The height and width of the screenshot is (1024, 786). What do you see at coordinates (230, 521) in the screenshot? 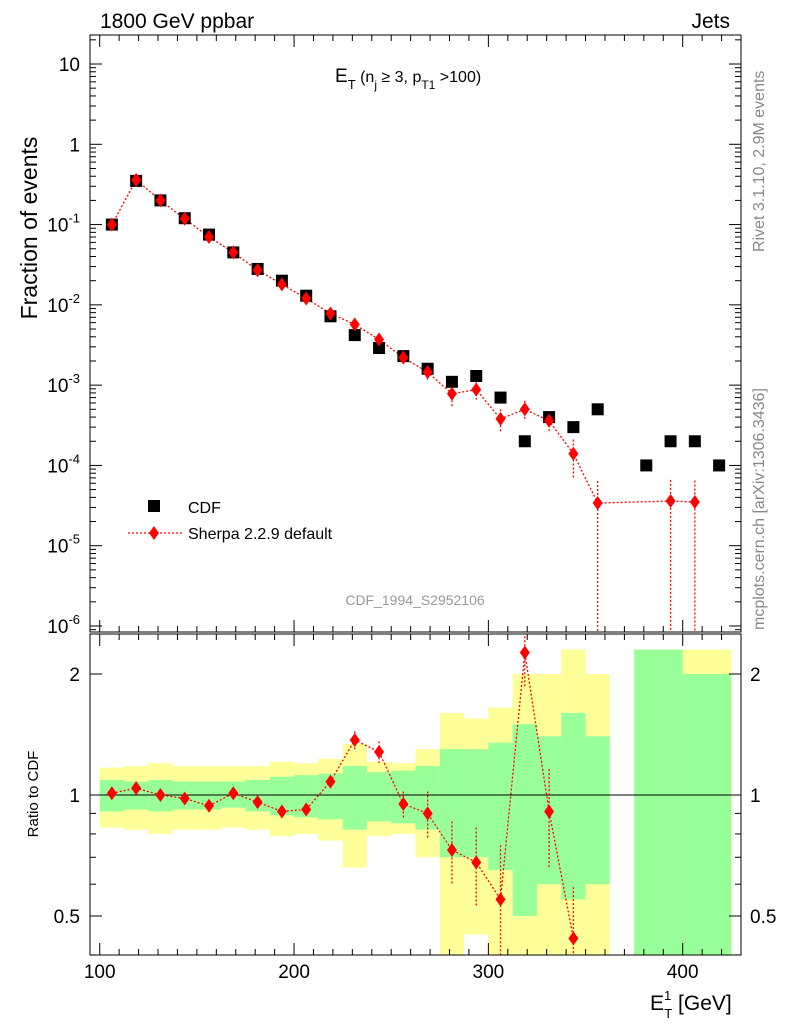
I see `legend: CDF Sherpa 2.2.9 default` at bounding box center [230, 521].